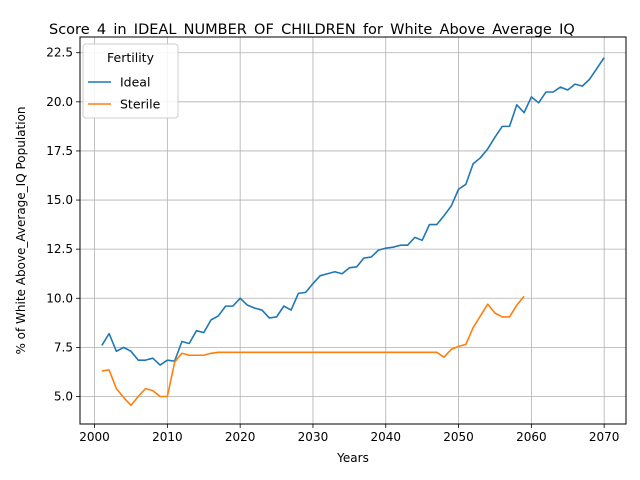  What do you see at coordinates (59, 53) in the screenshot?
I see `y-tick-label: 22.5` at bounding box center [59, 53].